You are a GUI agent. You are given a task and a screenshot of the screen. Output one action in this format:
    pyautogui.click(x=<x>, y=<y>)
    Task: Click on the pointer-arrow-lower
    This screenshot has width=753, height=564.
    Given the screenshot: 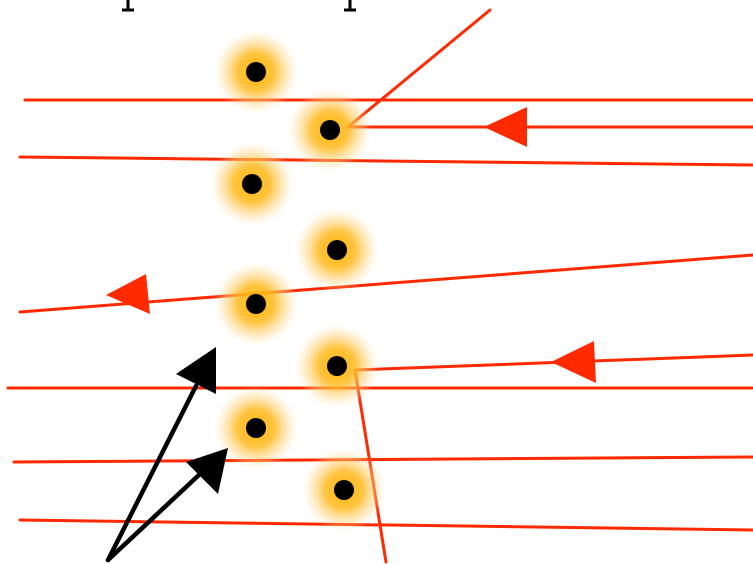 What is the action you would take?
    pyautogui.click(x=166, y=505)
    